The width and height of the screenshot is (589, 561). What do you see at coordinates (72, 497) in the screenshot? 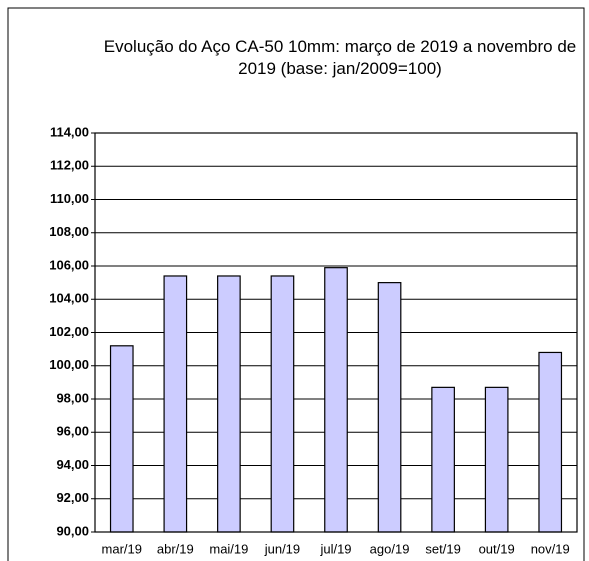
I see `y-tick-label: 92,00` at bounding box center [72, 497].